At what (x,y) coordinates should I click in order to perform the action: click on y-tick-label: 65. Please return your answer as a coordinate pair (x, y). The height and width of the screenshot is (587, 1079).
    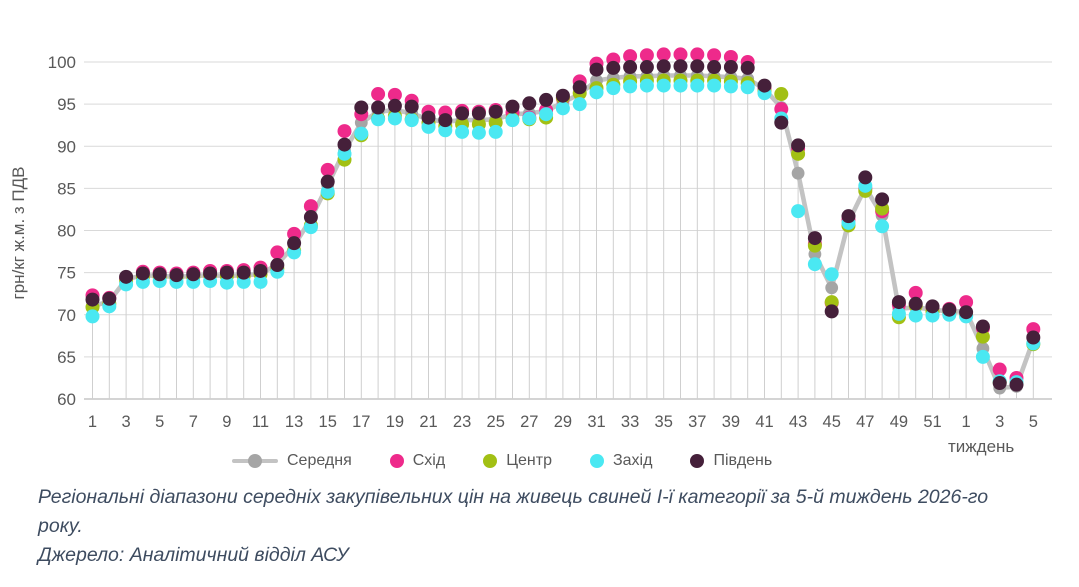
    Looking at the image, I should click on (66, 357).